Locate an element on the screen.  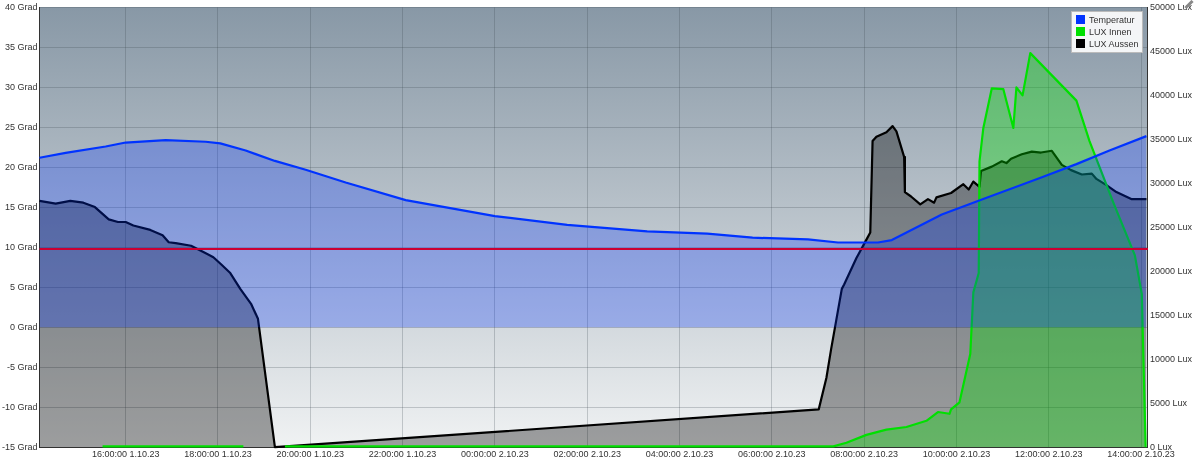
legend-label: LUX Aussen is located at coordinates (1113, 44).